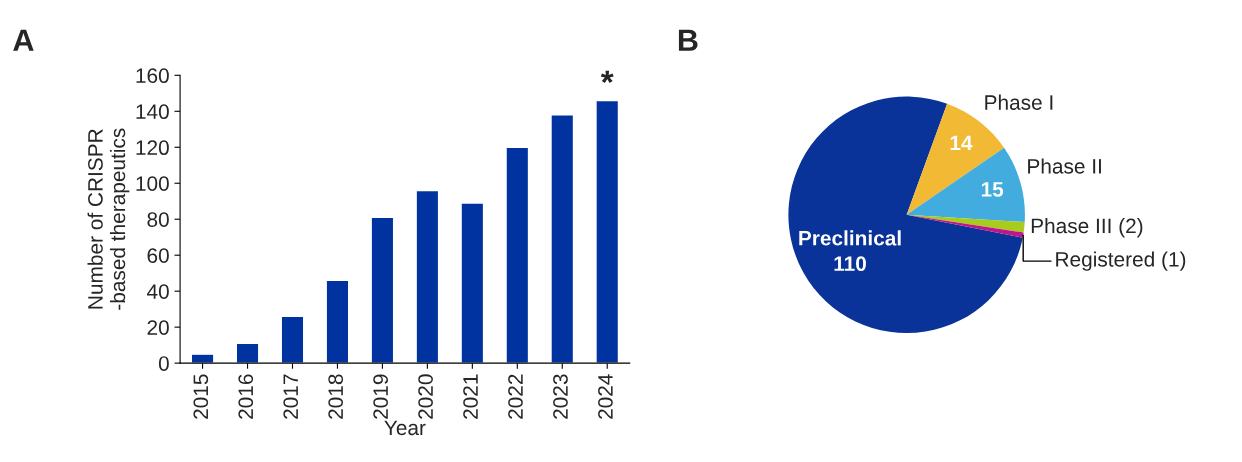 Image resolution: width=1242 pixels, height=462 pixels. Describe the element at coordinates (688, 40) in the screenshot. I see `chart-title: B` at that location.